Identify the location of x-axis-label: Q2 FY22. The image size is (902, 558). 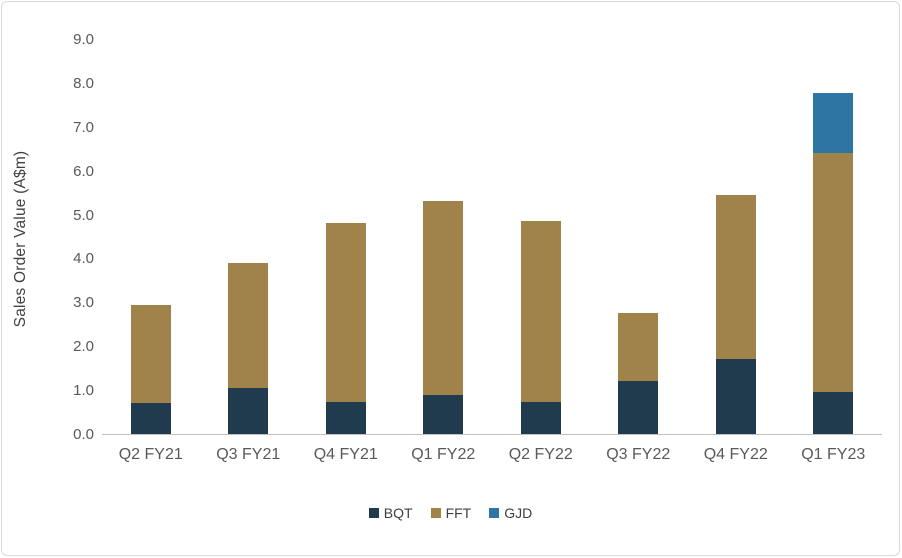
(540, 454).